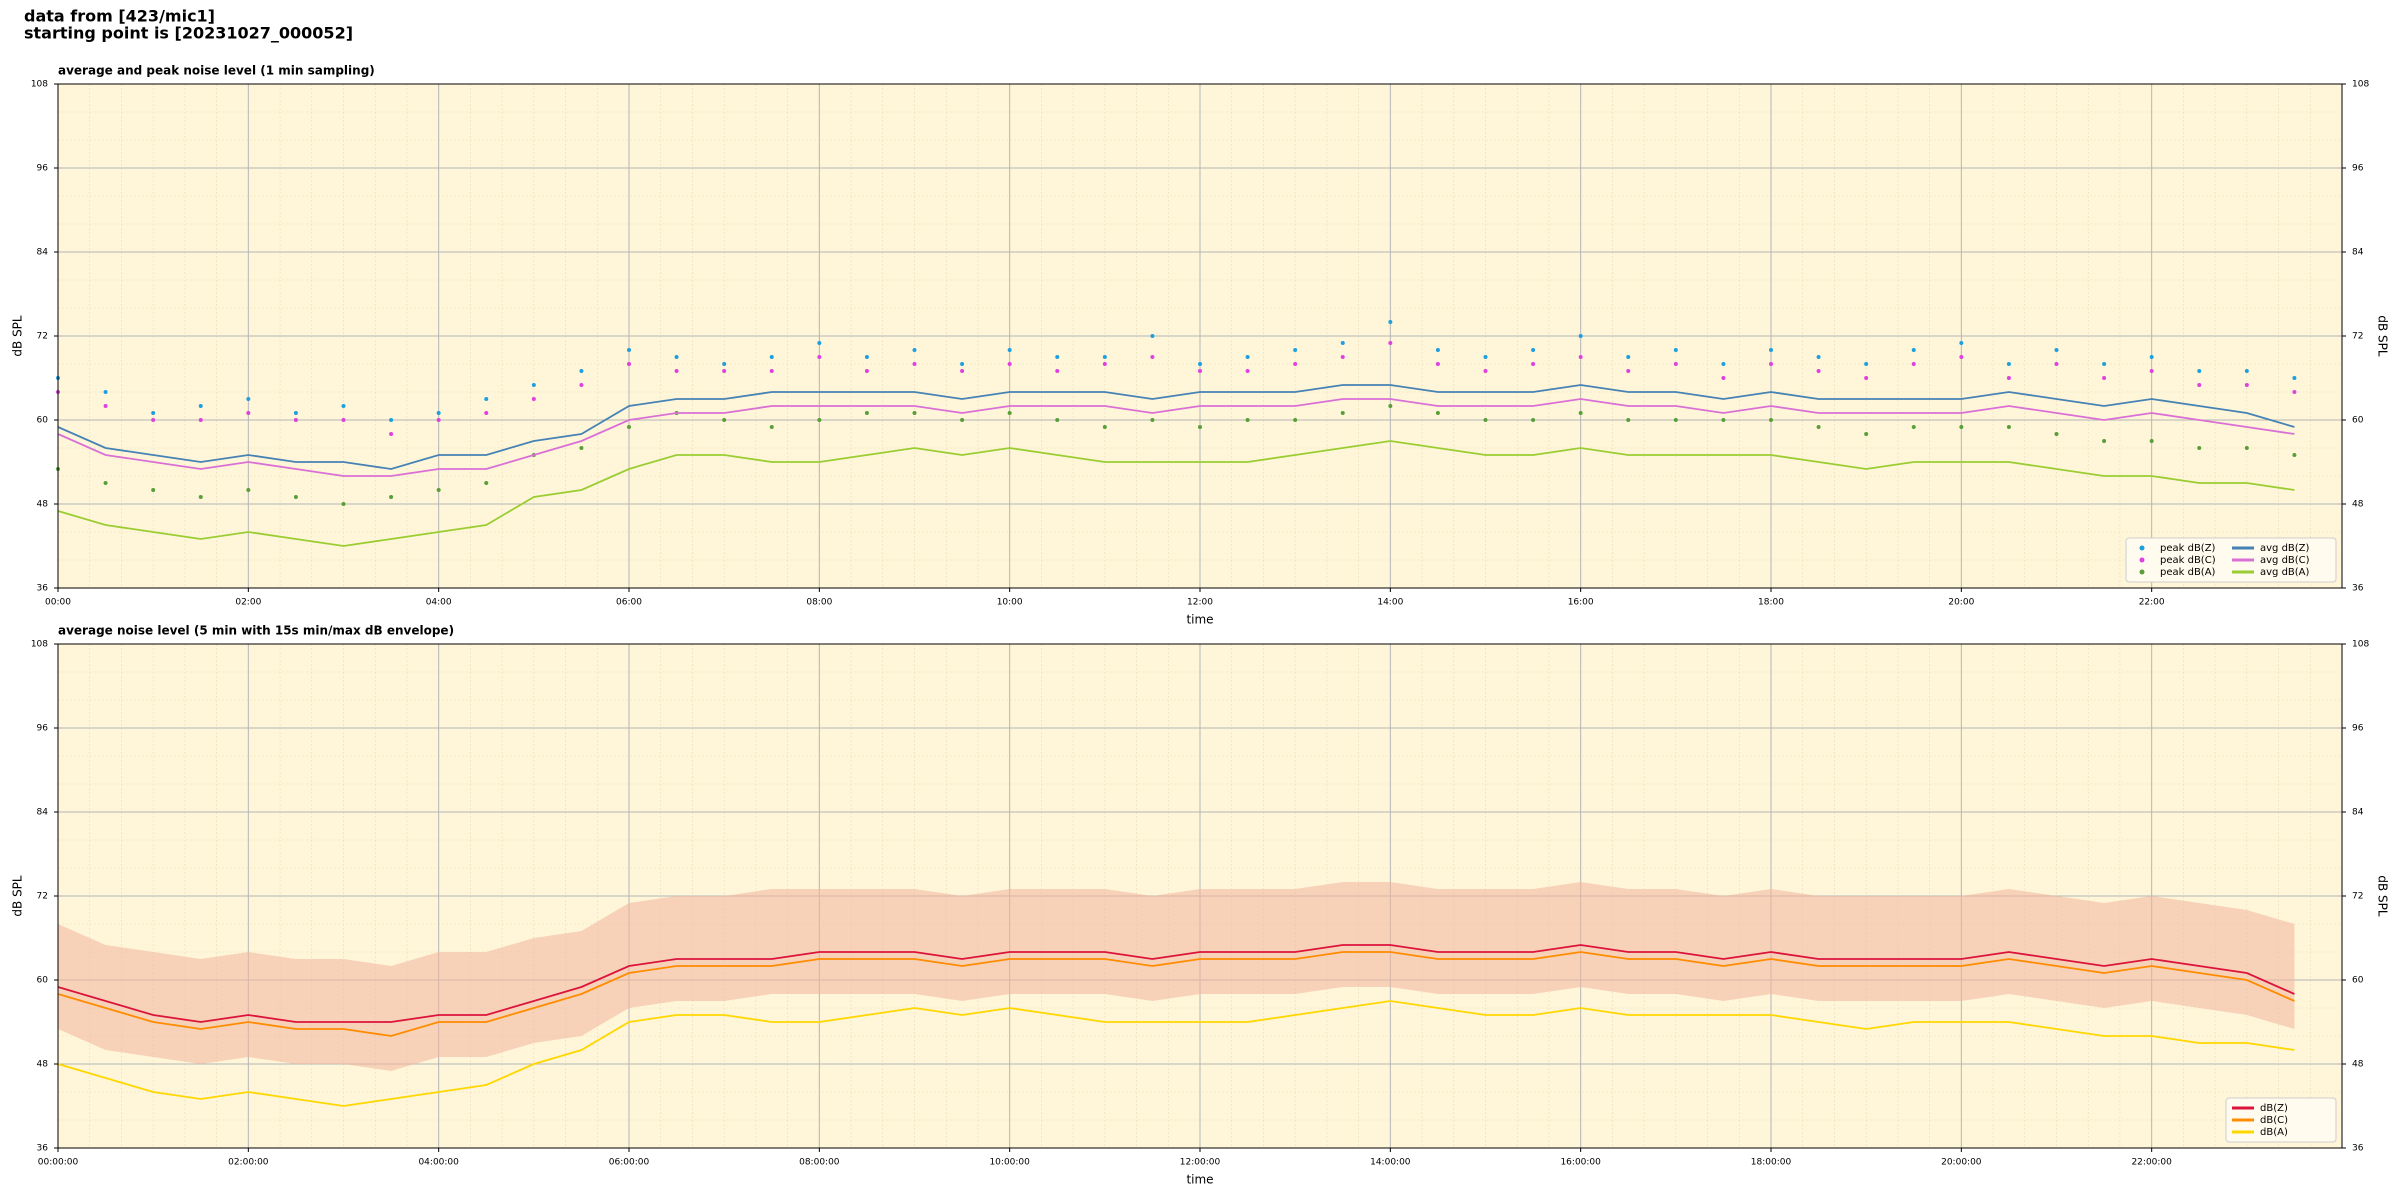  Describe the element at coordinates (2358, 589) in the screenshot. I see `y-tick-label-right: 36` at that location.